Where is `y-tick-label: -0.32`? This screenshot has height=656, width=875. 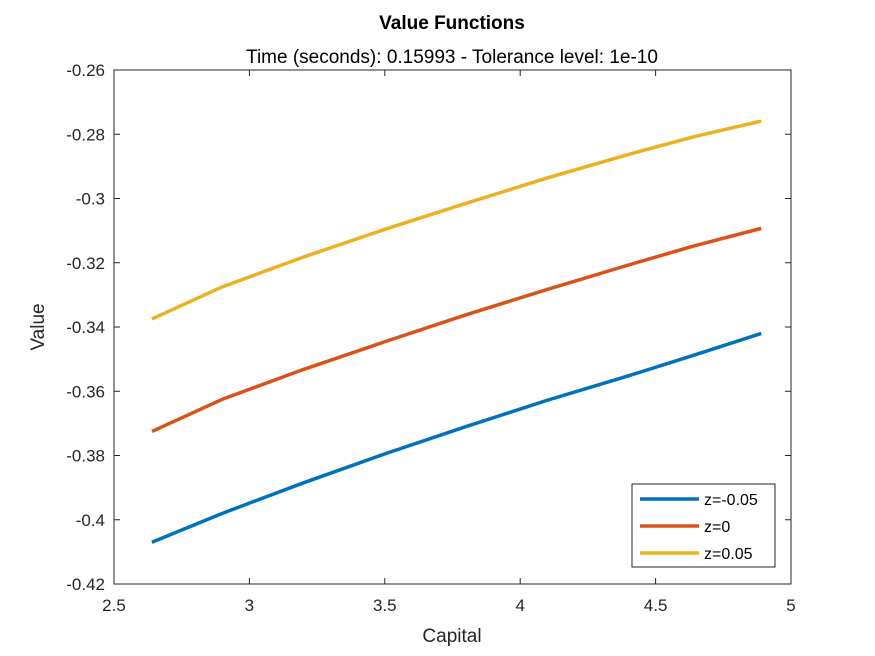 y-tick-label: -0.32 is located at coordinates (85, 263).